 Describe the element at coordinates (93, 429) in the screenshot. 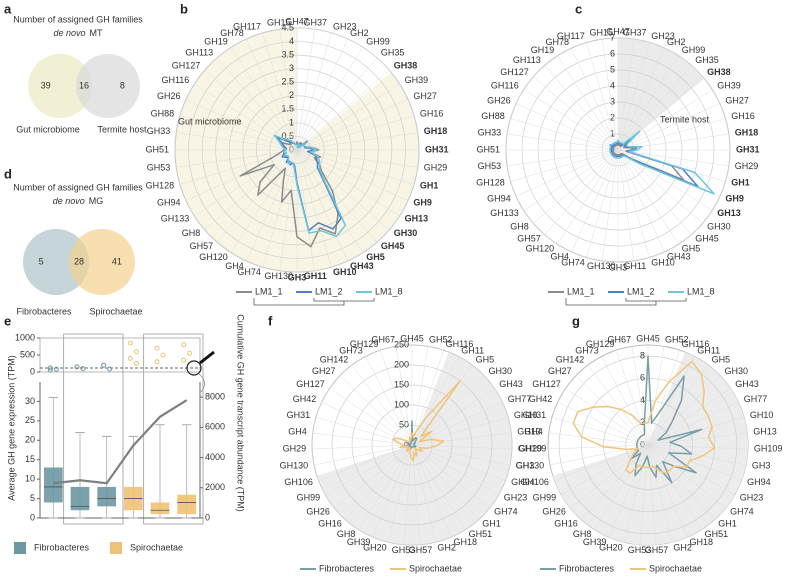

I see `group-frame` at that location.